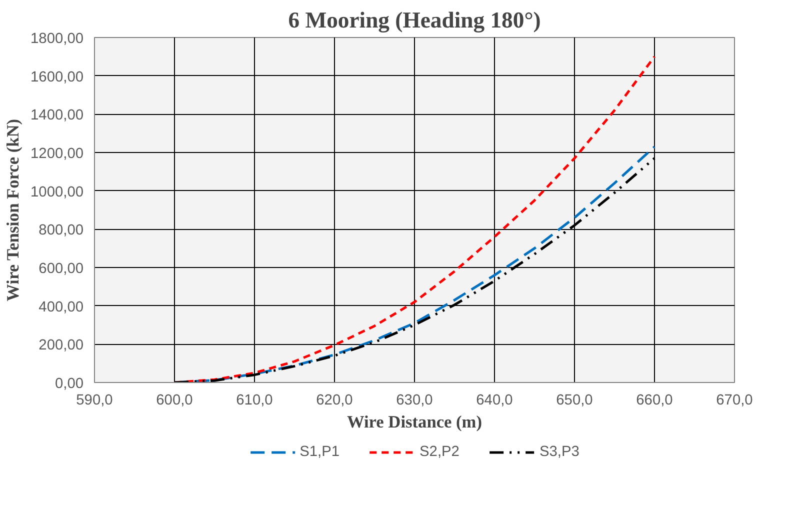  What do you see at coordinates (57, 192) in the screenshot?
I see `y-tick-label: 1000,00` at bounding box center [57, 192].